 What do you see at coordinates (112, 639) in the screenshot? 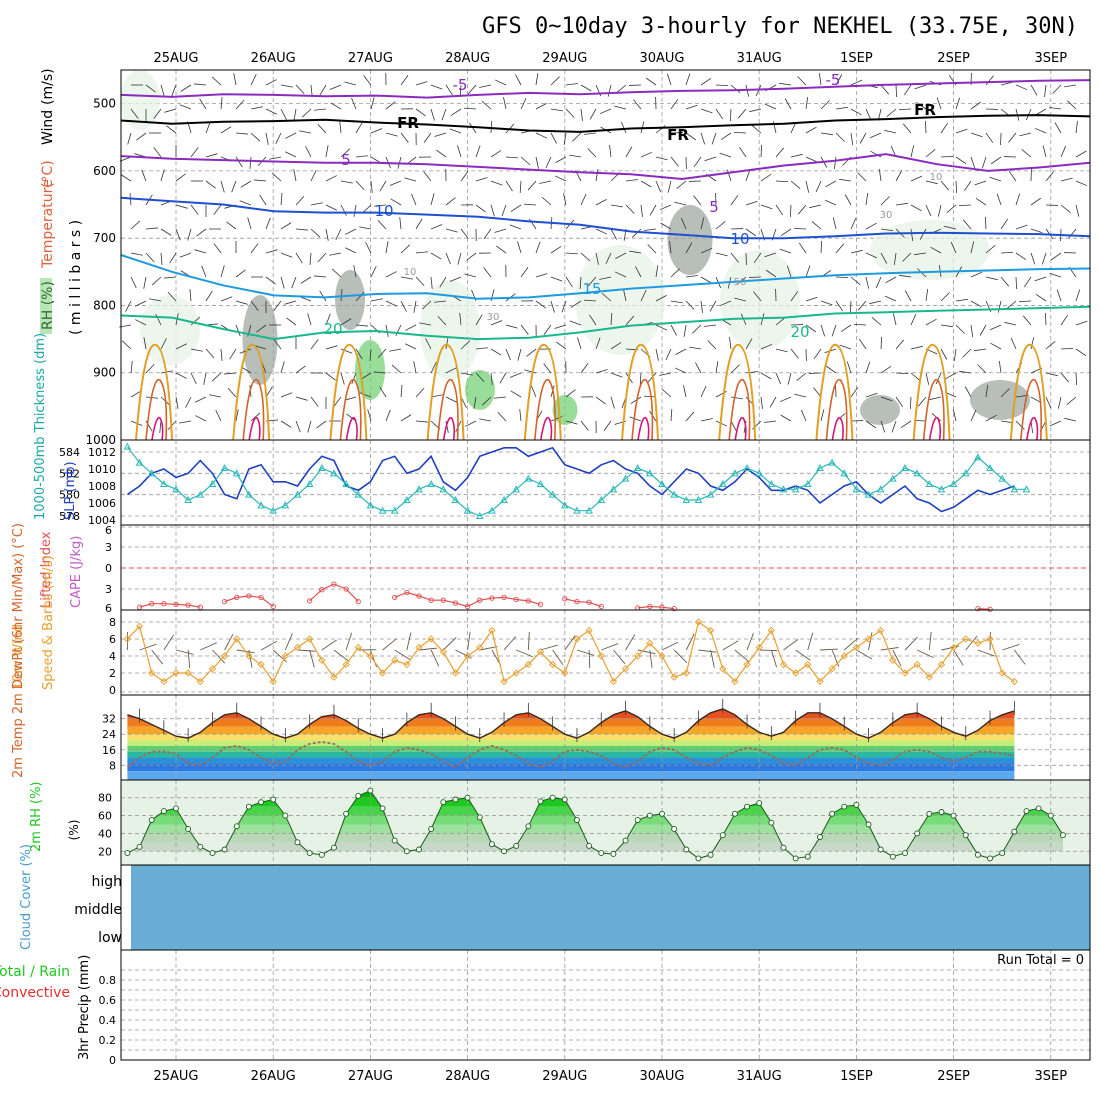
I see `wind-speed-tick: 6` at bounding box center [112, 639].